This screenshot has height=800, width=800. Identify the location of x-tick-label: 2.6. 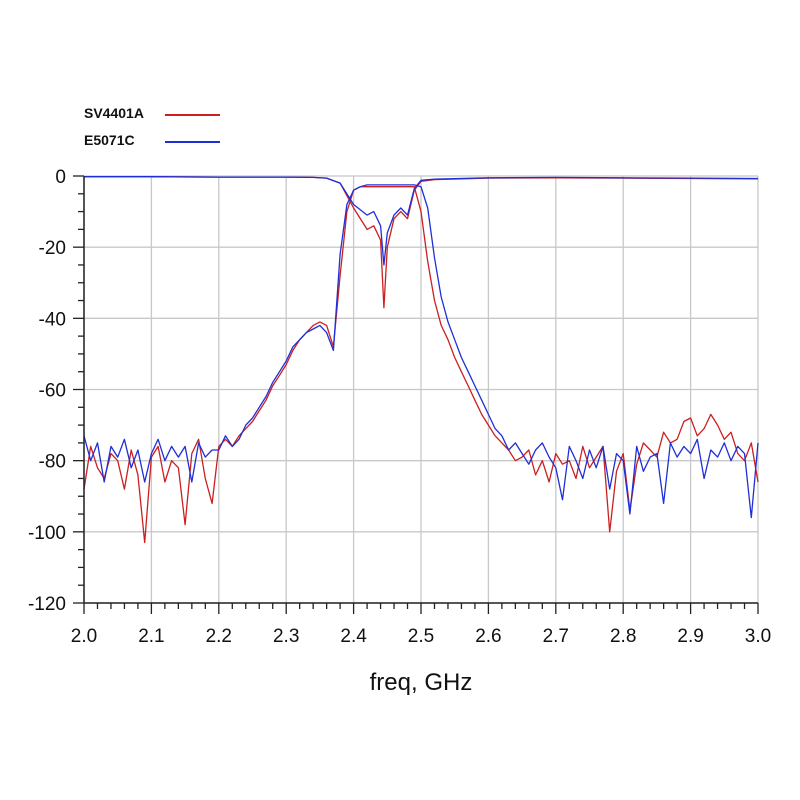
(488, 636).